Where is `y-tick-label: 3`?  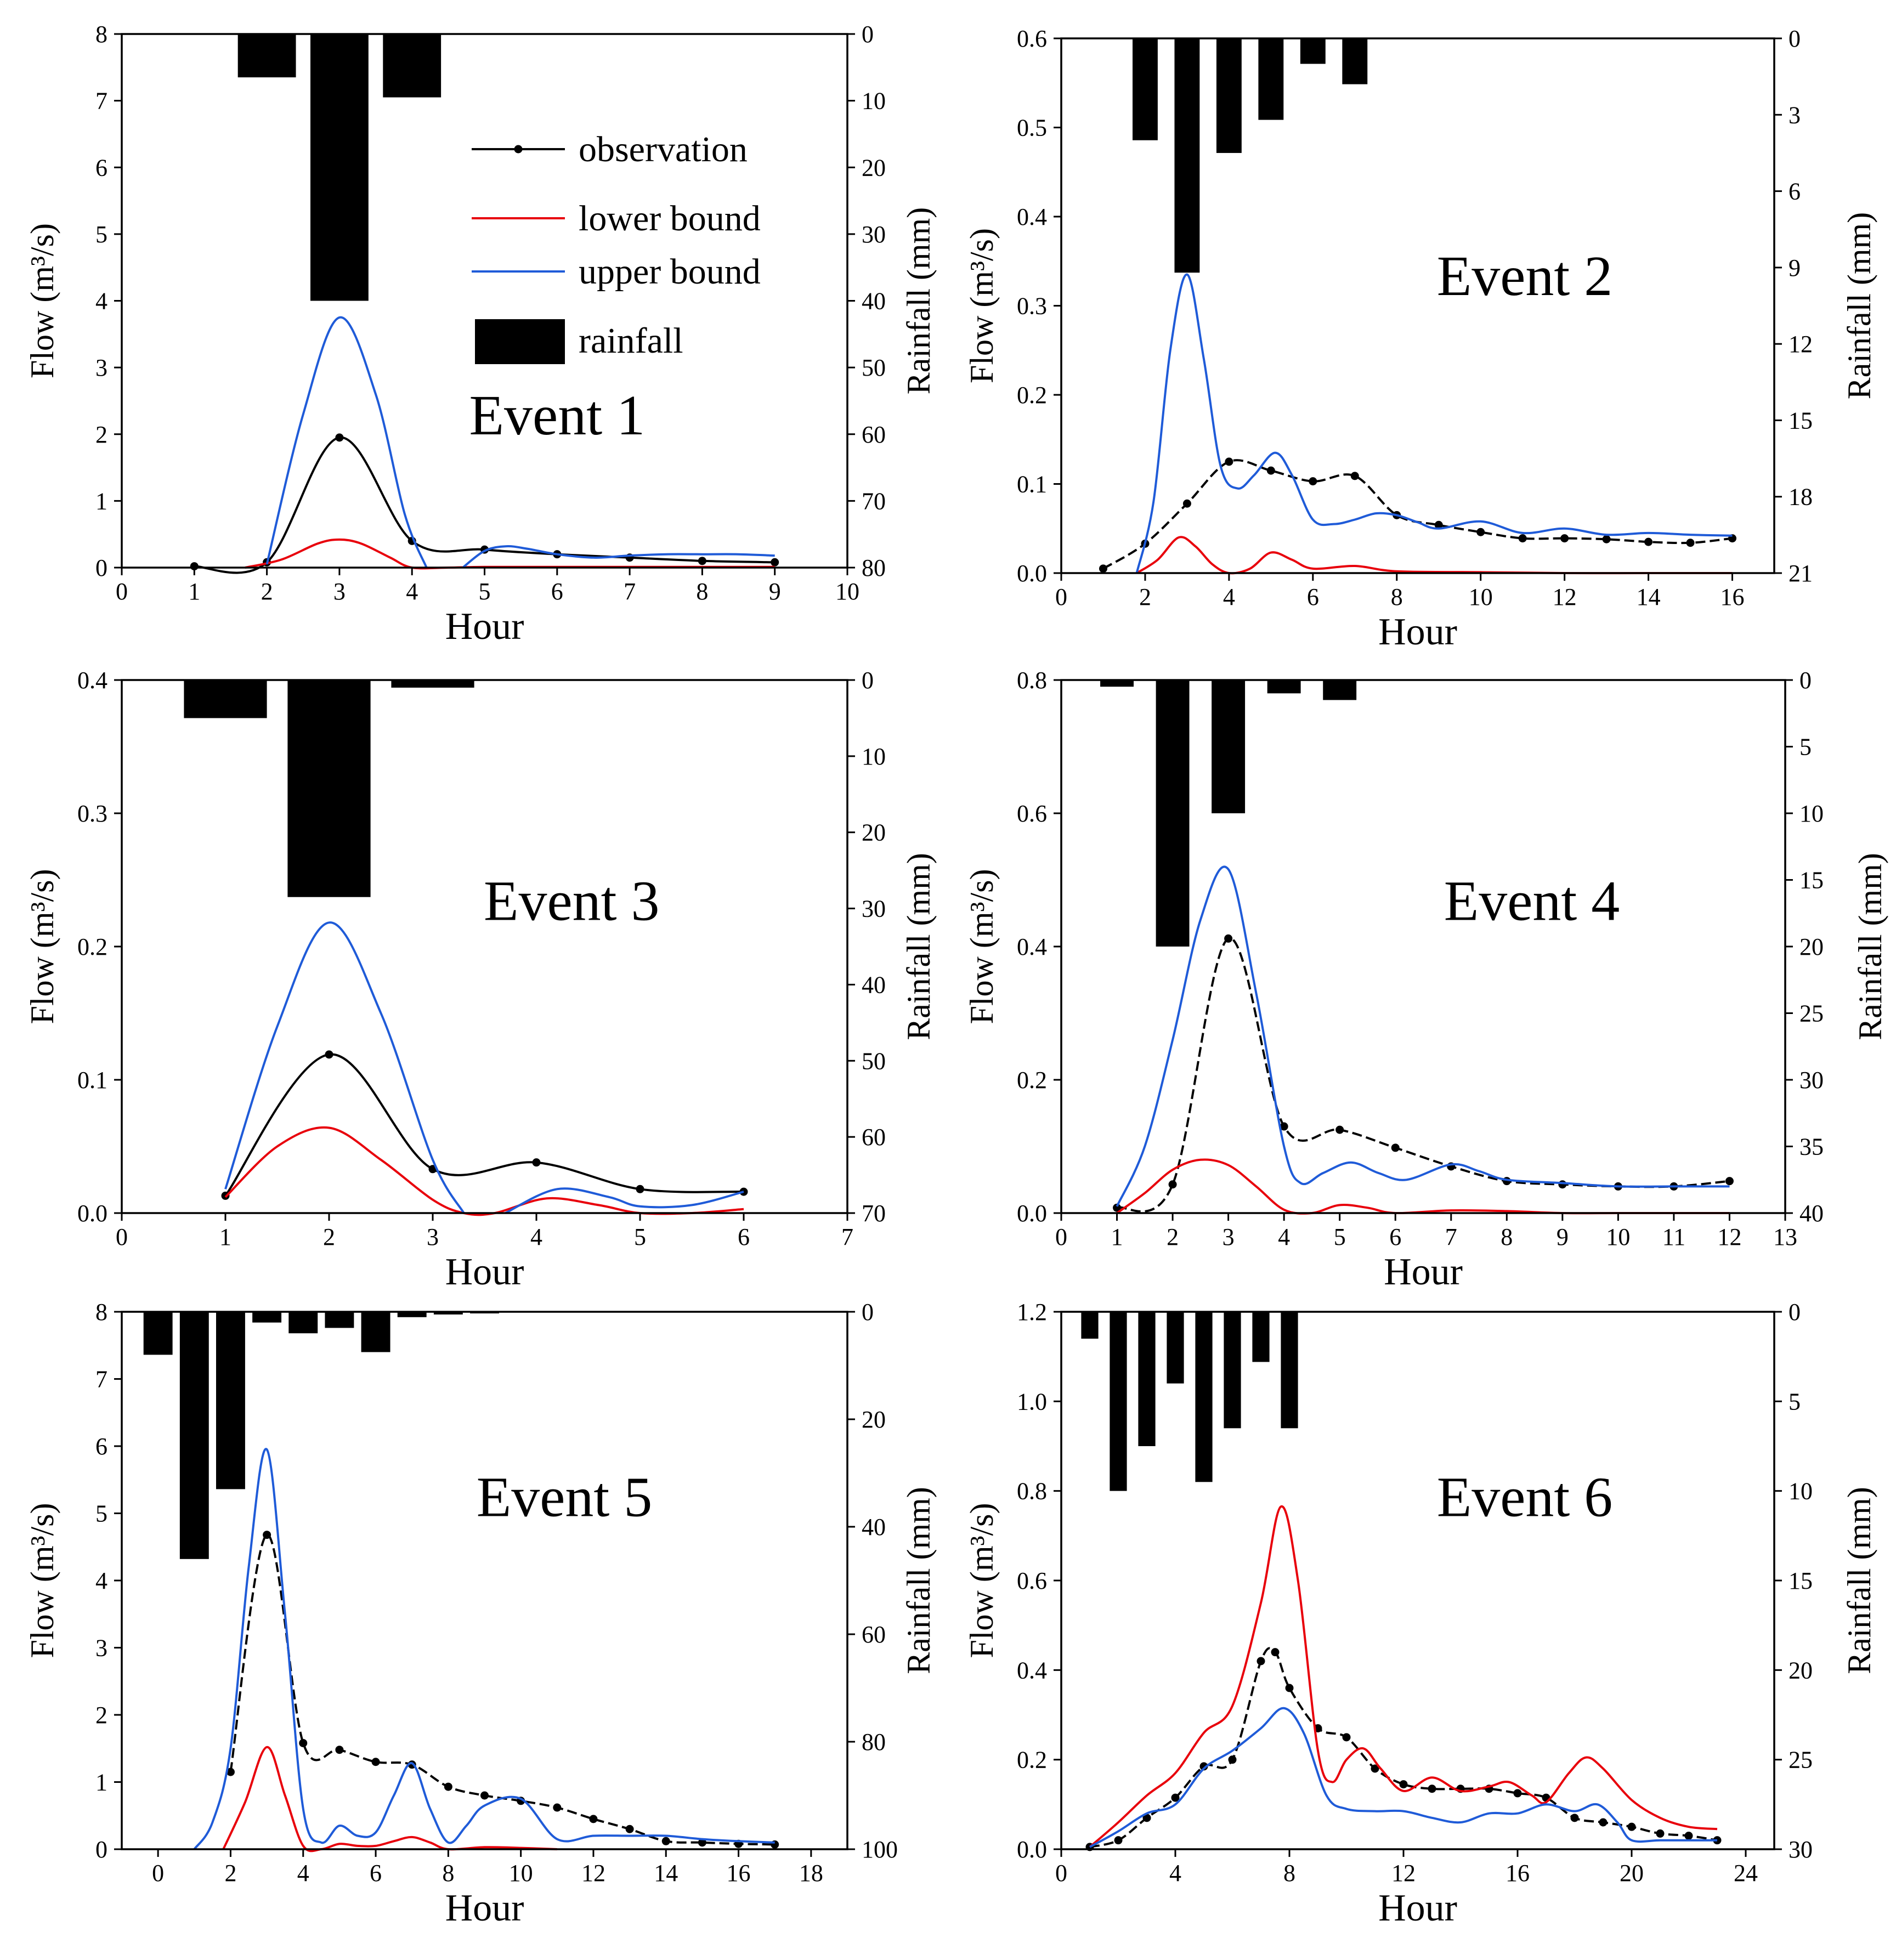
y-tick-label: 3 is located at coordinates (101, 367).